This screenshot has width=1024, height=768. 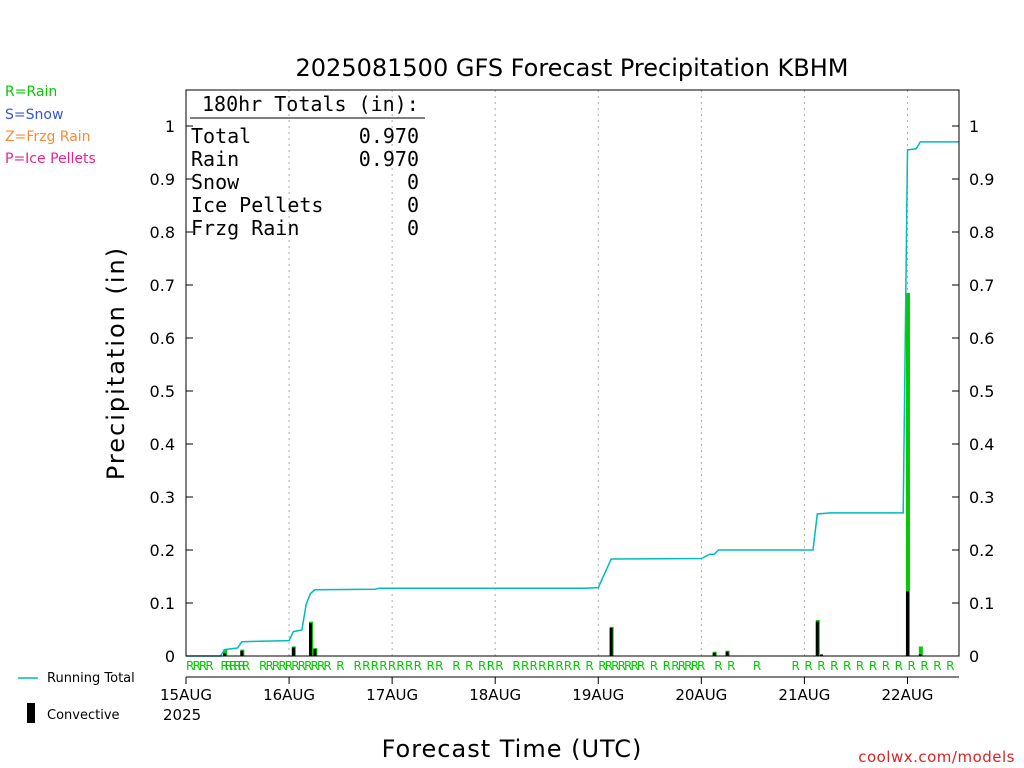 I want to click on x-tick-label: 20AUG, so click(x=701, y=695).